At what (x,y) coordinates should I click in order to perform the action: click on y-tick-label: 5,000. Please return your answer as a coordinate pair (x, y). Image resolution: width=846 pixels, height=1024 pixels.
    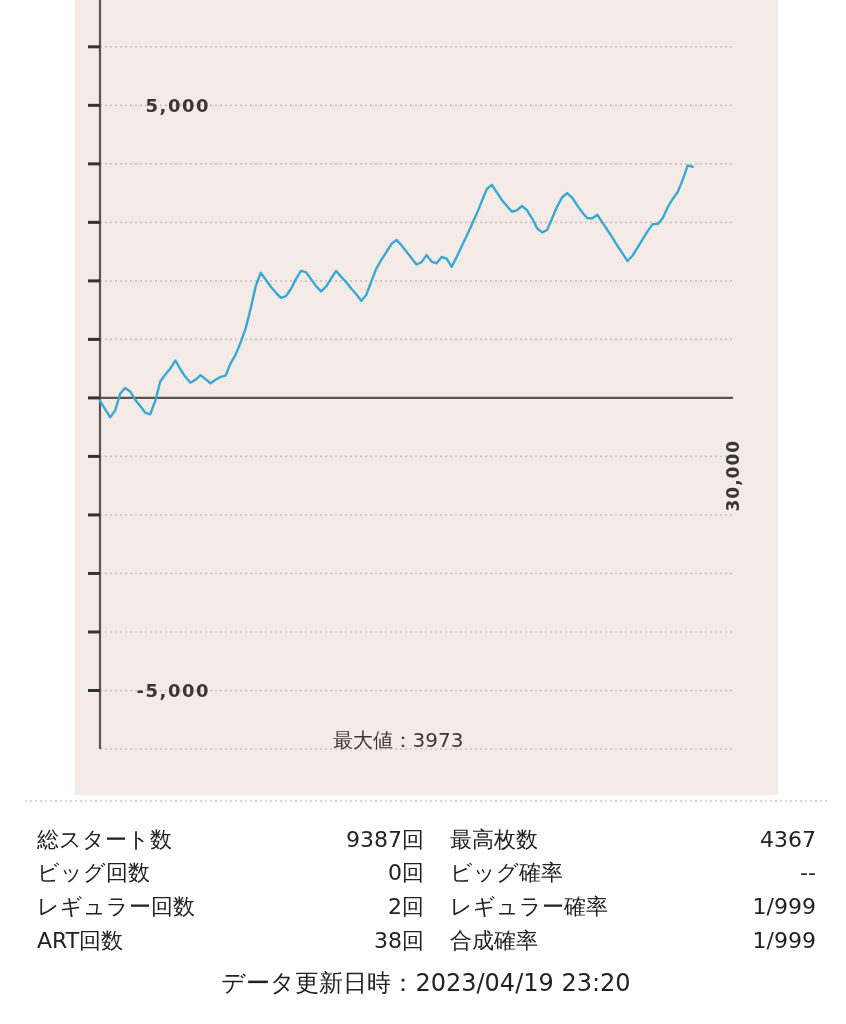
    Looking at the image, I should click on (177, 105).